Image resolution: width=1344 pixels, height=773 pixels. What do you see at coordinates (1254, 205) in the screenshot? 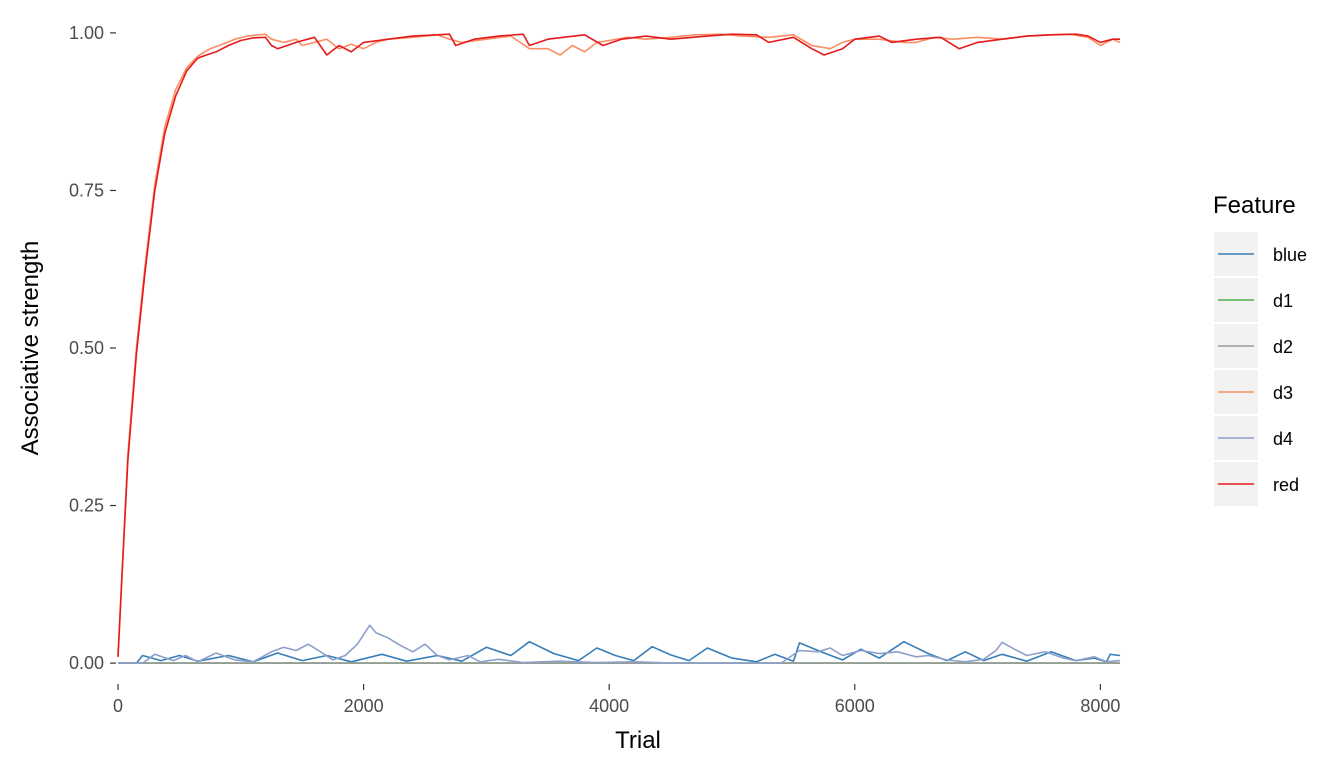
I see `legend-title: Feature` at bounding box center [1254, 205].